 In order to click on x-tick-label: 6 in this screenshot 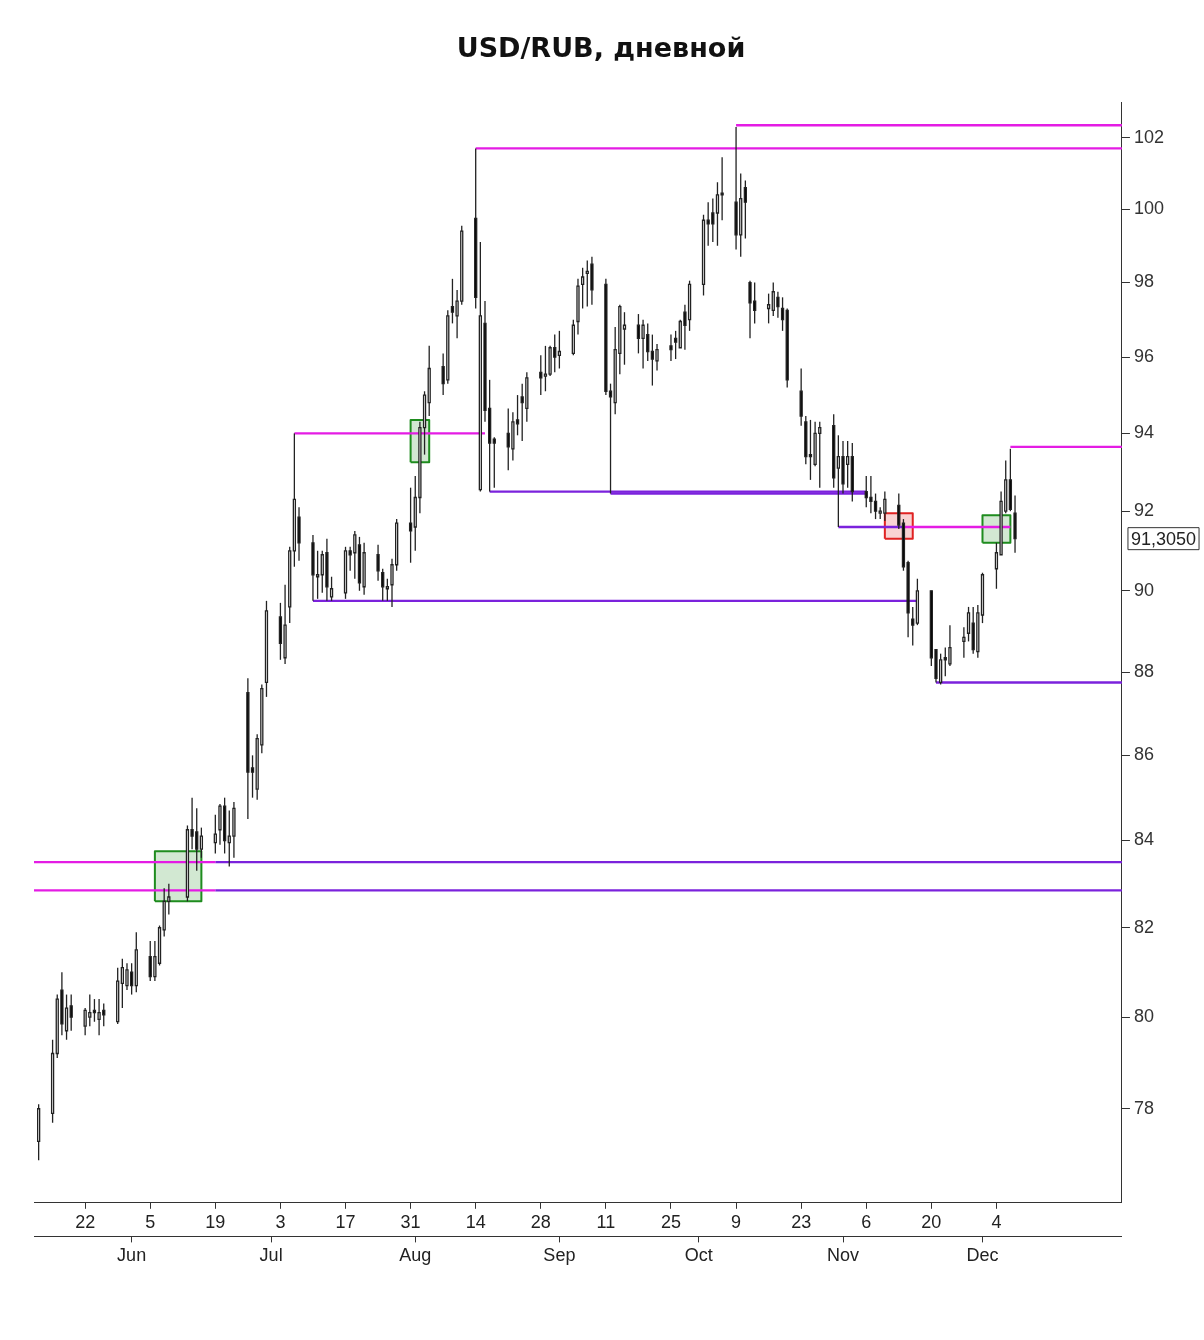, I will do `click(866, 1221)`.